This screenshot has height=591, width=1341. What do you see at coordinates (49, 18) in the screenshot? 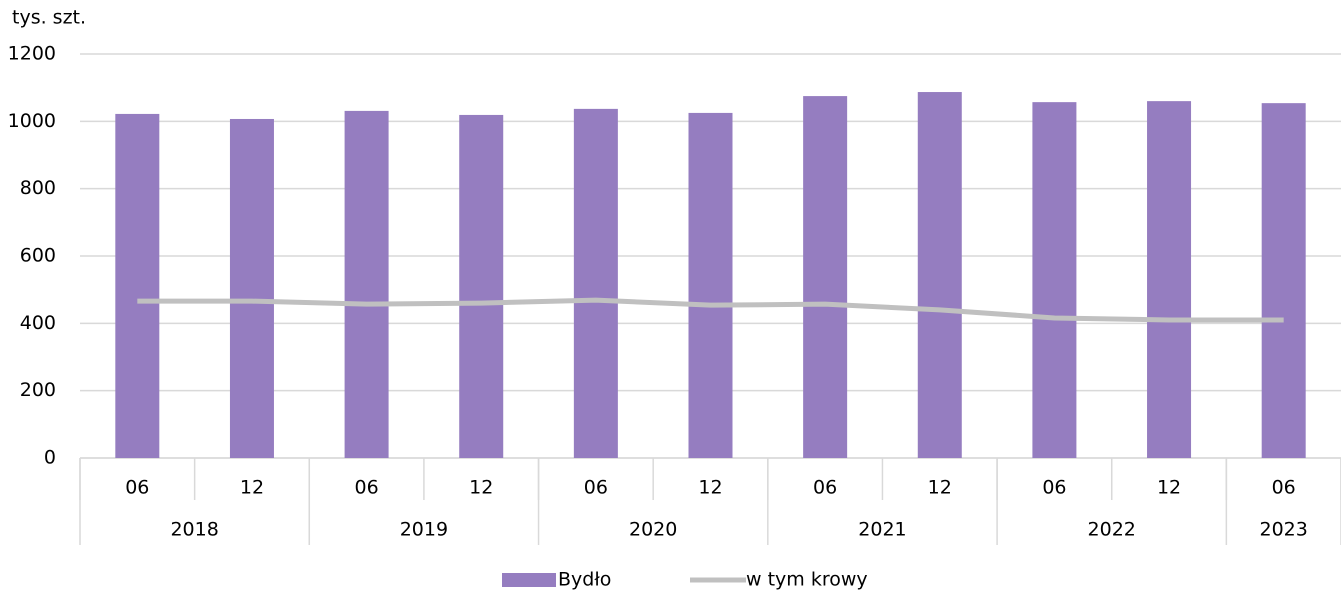
I see `y-axis-label: tys. szt.` at bounding box center [49, 18].